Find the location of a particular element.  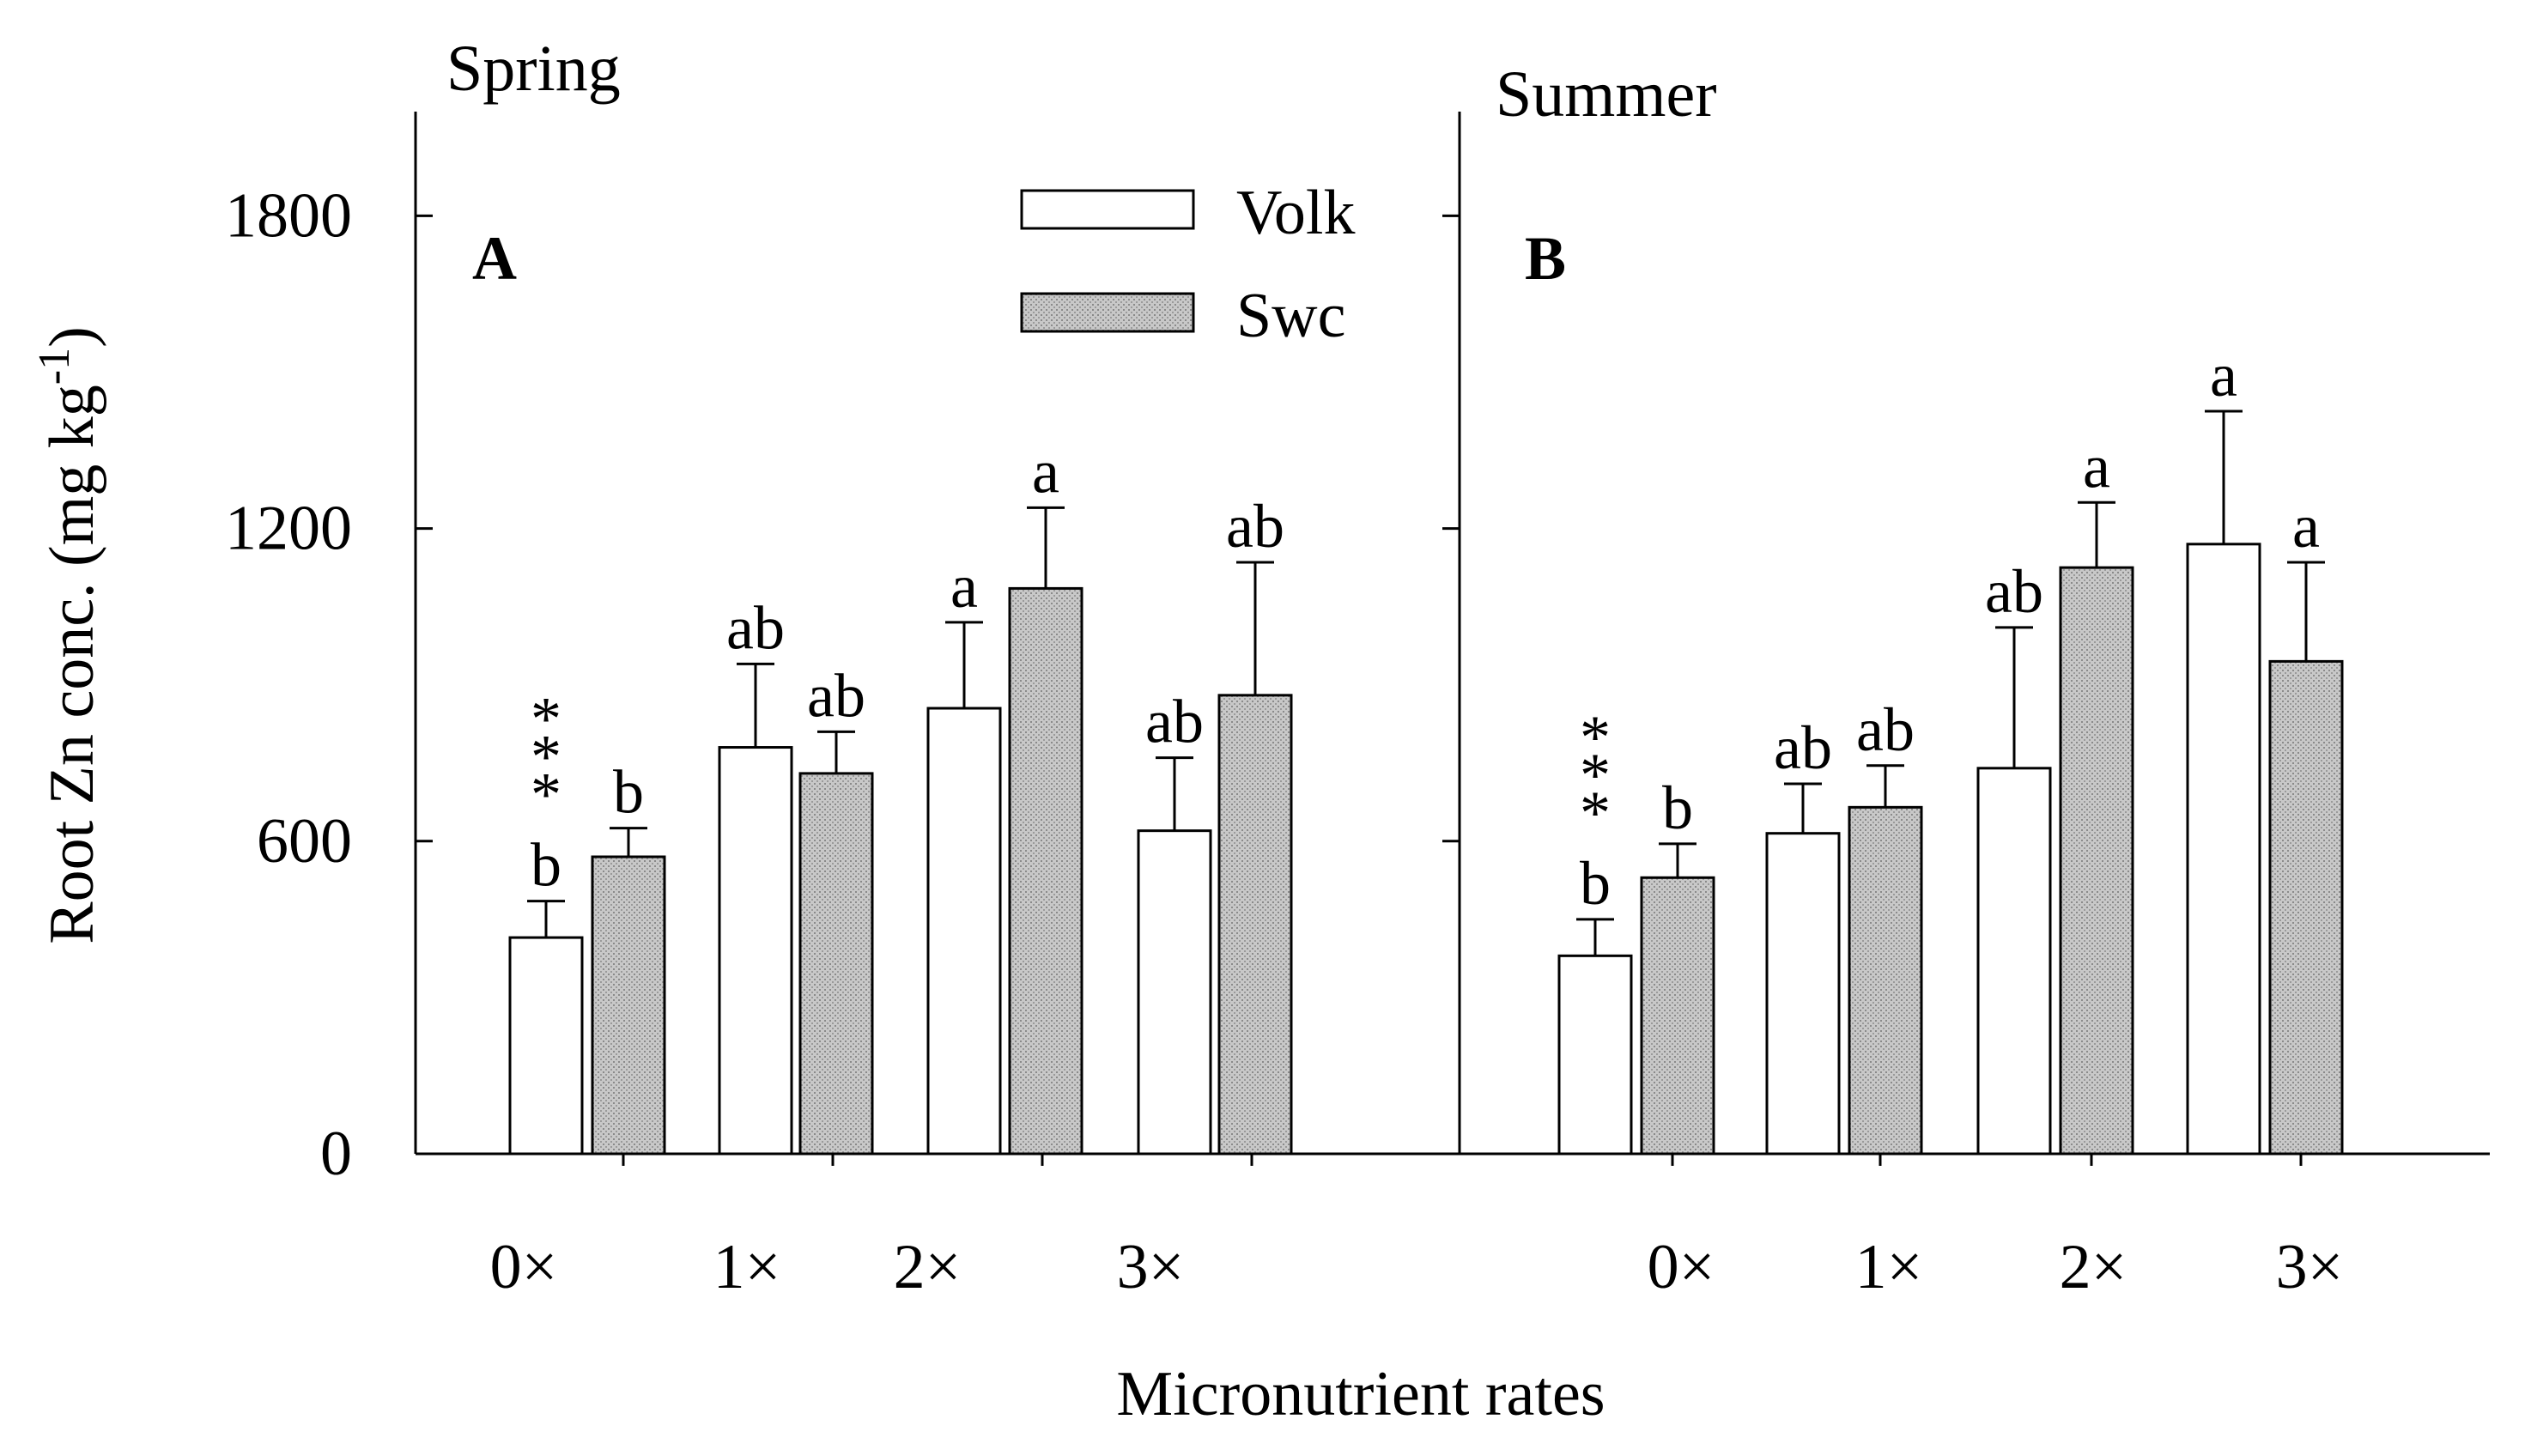

y-tick-label: 1800 is located at coordinates (288, 216).